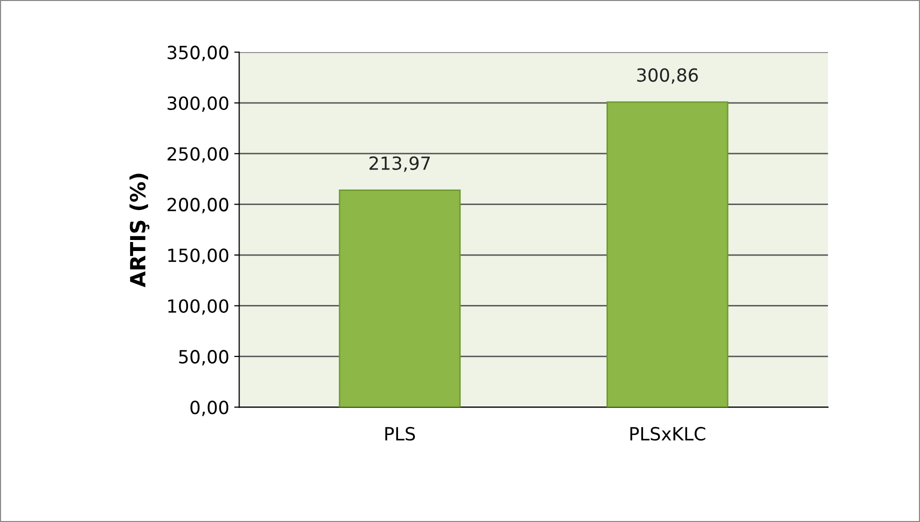  What do you see at coordinates (198, 54) in the screenshot?
I see `y-tick-label: 350,00` at bounding box center [198, 54].